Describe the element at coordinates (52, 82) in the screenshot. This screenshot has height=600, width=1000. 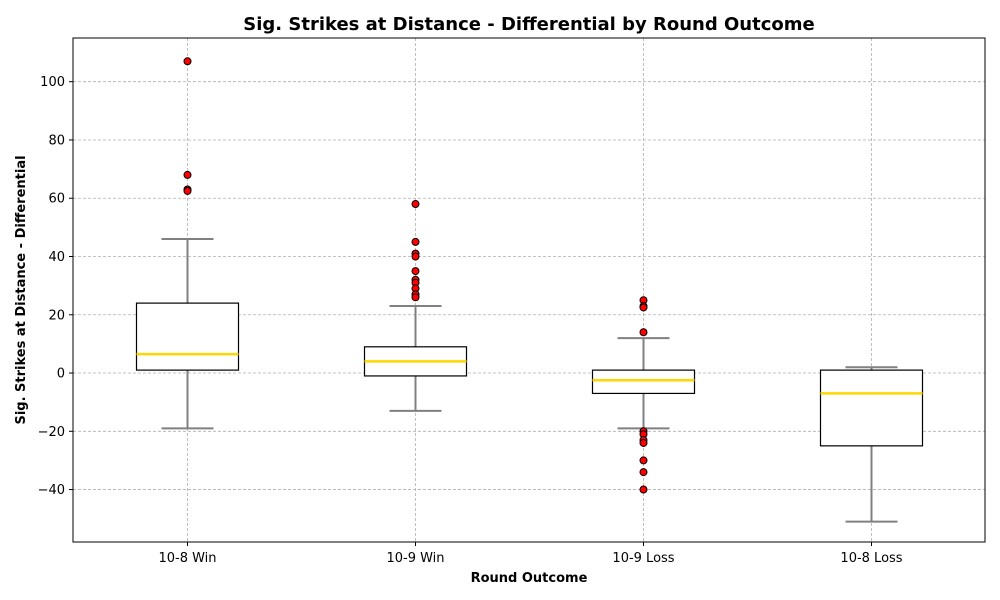
I see `y-tick-label: 100` at that location.